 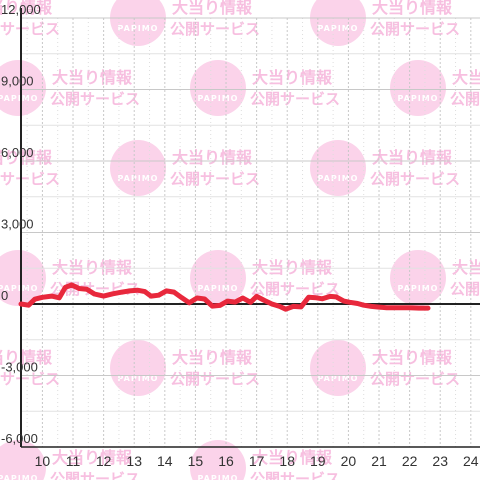 What do you see at coordinates (440, 461) in the screenshot?
I see `x-tick-label: 23` at bounding box center [440, 461].